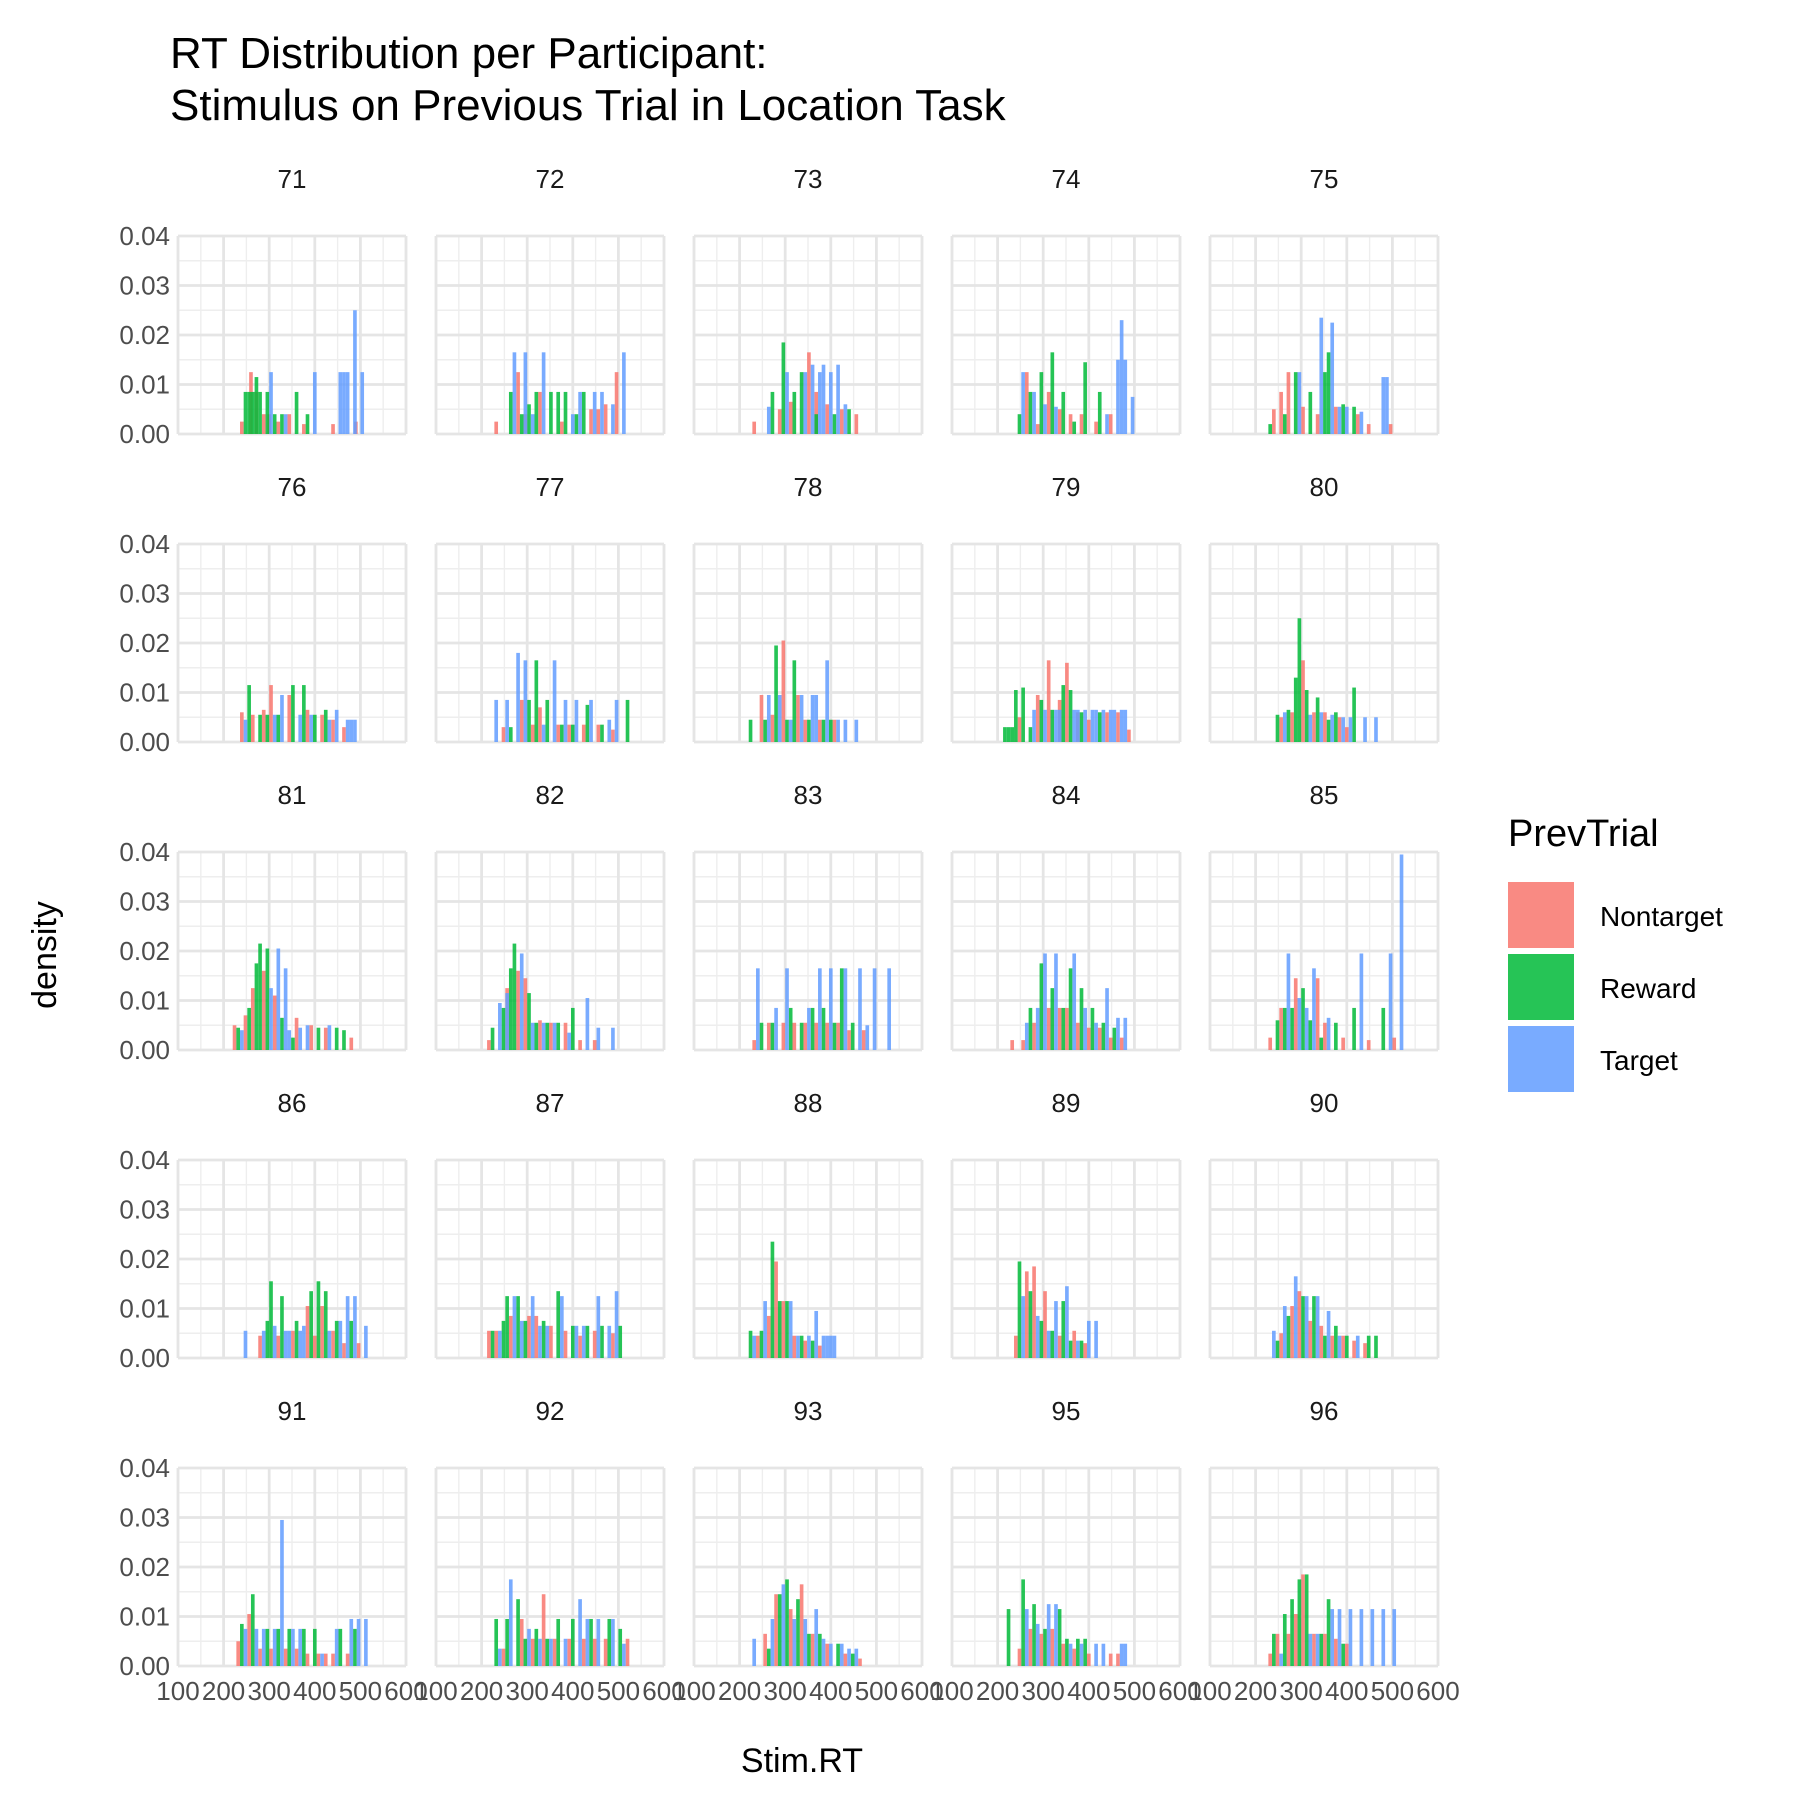 The image size is (1800, 1800). Describe the element at coordinates (550, 1103) in the screenshot. I see `facet-strip-label: 87` at that location.